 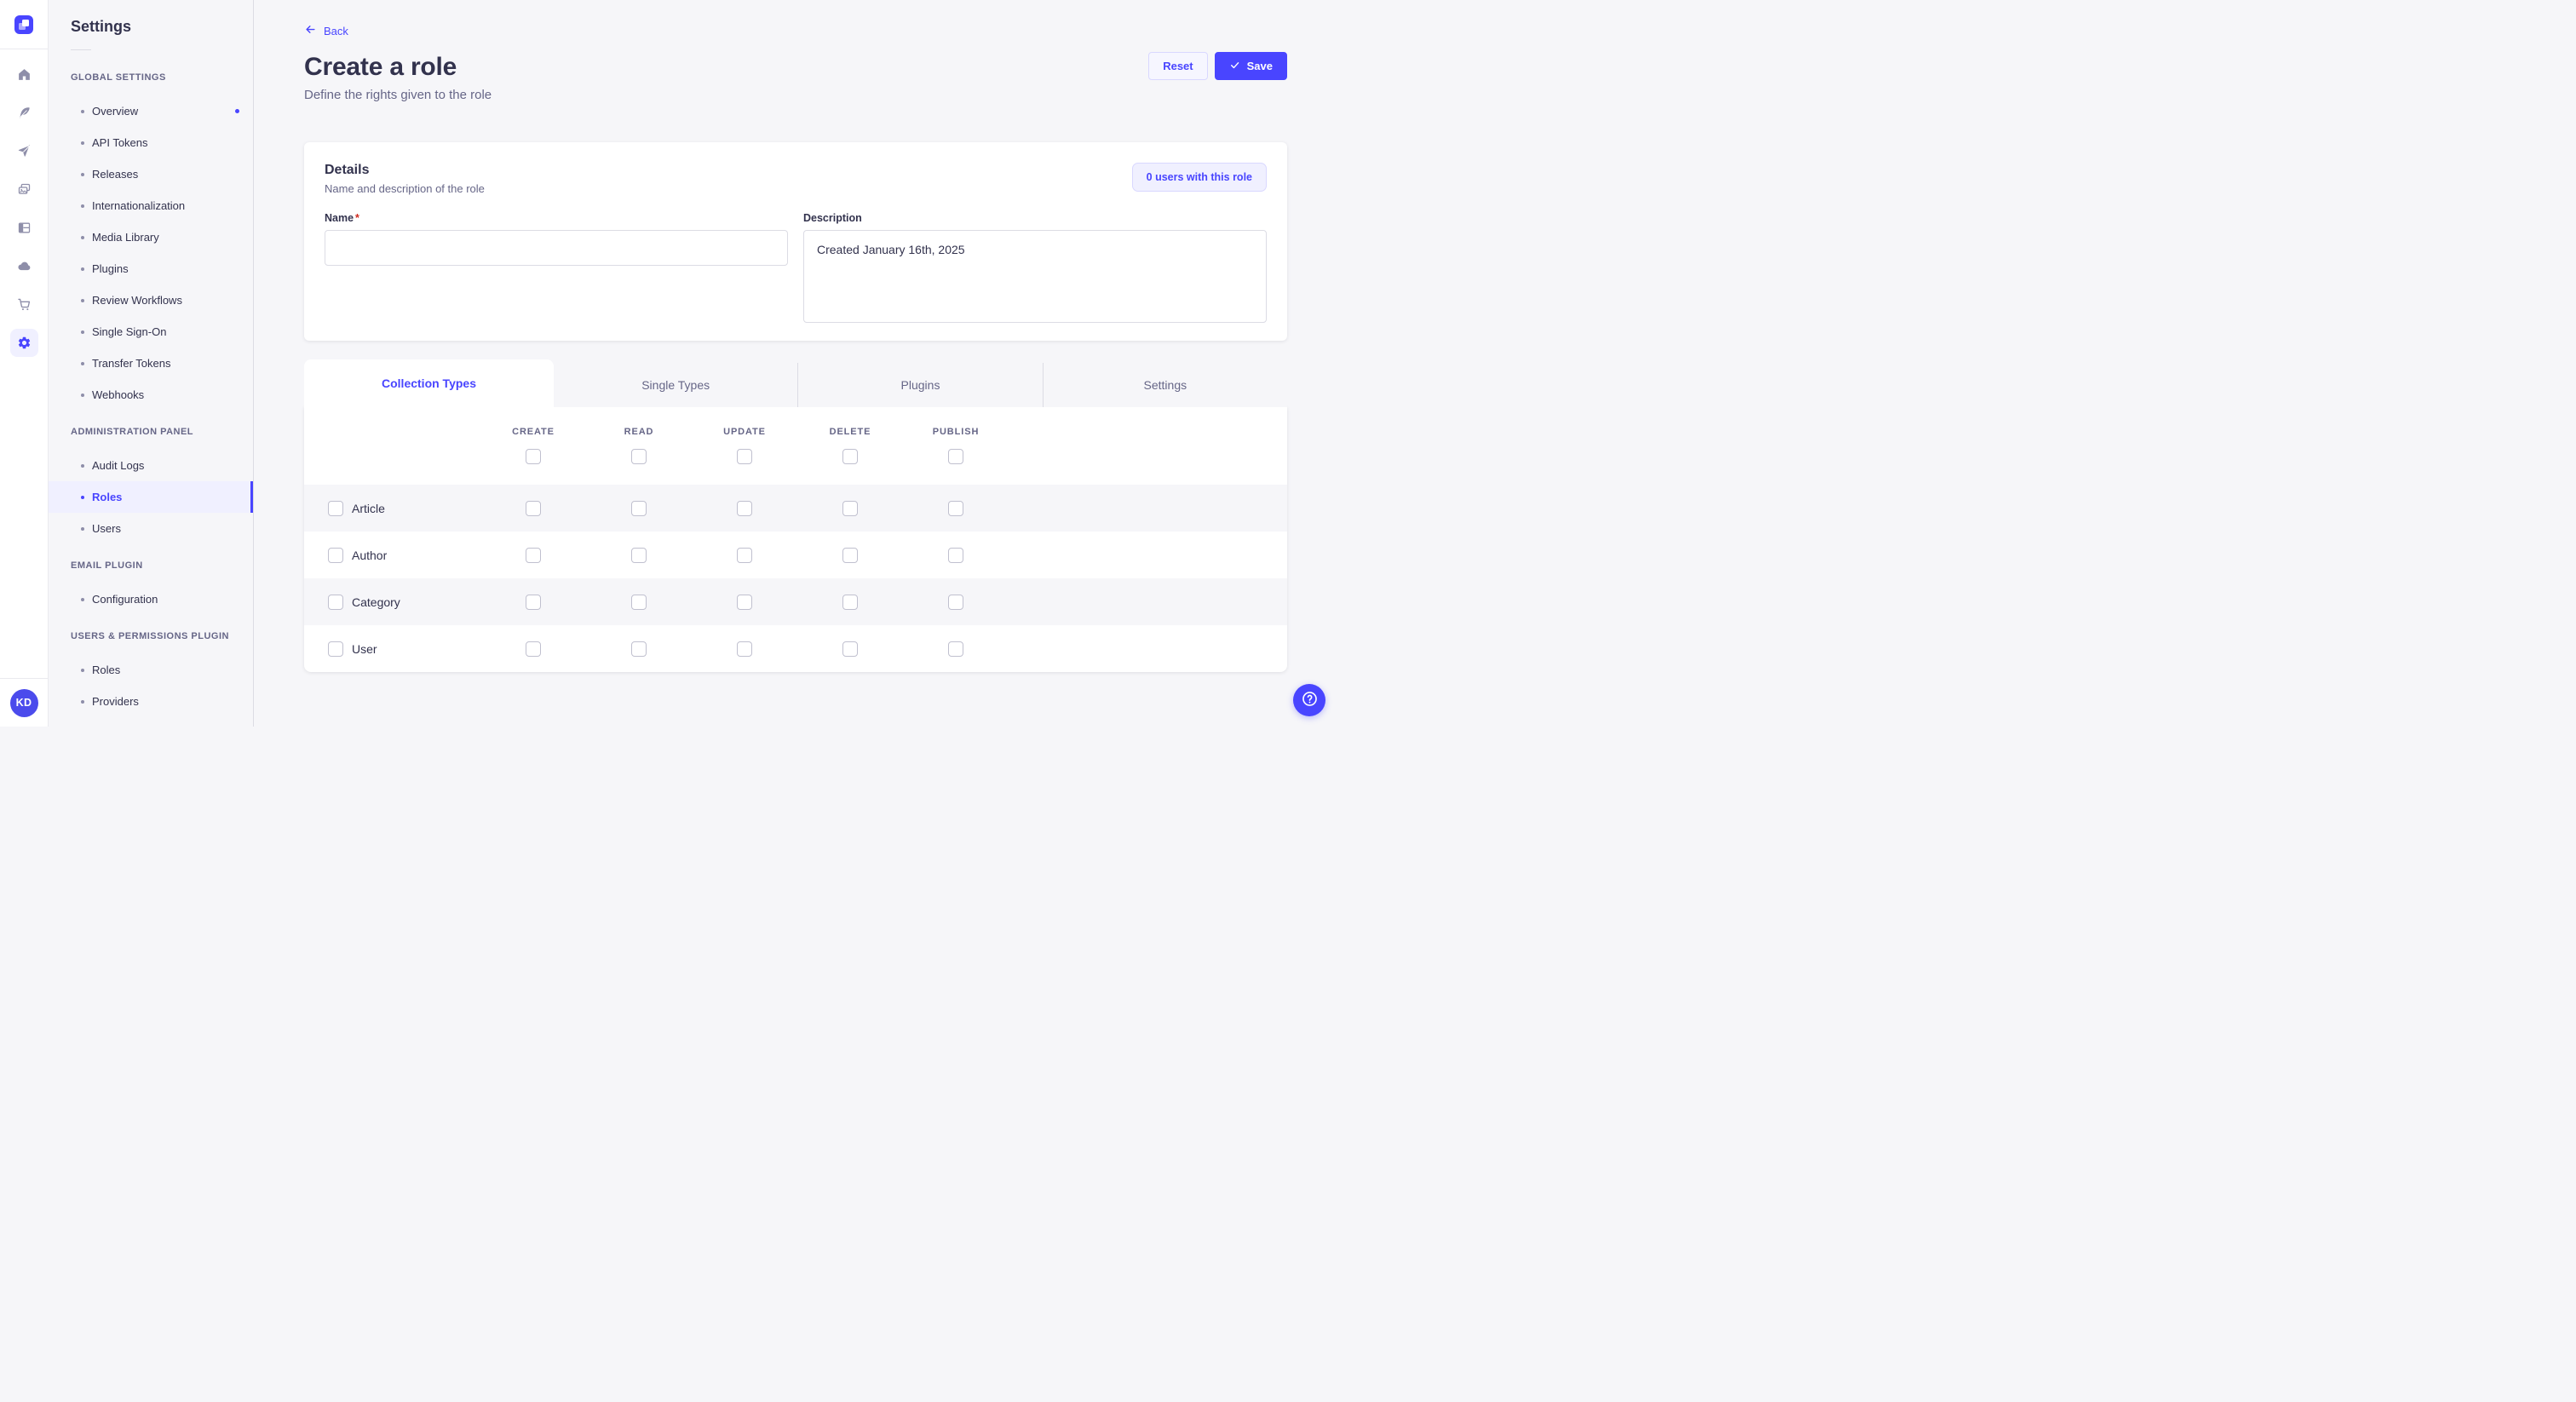 What do you see at coordinates (137, 300) in the screenshot?
I see `subnav-item-label: Review Workflows` at bounding box center [137, 300].